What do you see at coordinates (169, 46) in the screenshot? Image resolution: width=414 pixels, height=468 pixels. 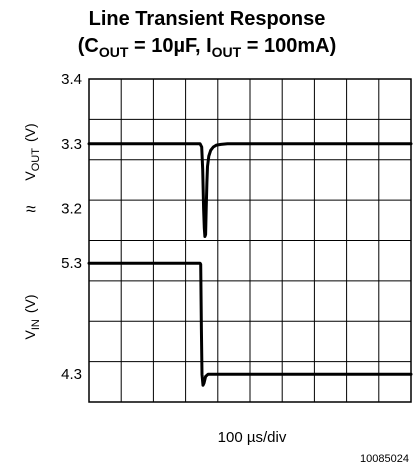 I see `title-mid: = 10µF, I` at bounding box center [169, 46].